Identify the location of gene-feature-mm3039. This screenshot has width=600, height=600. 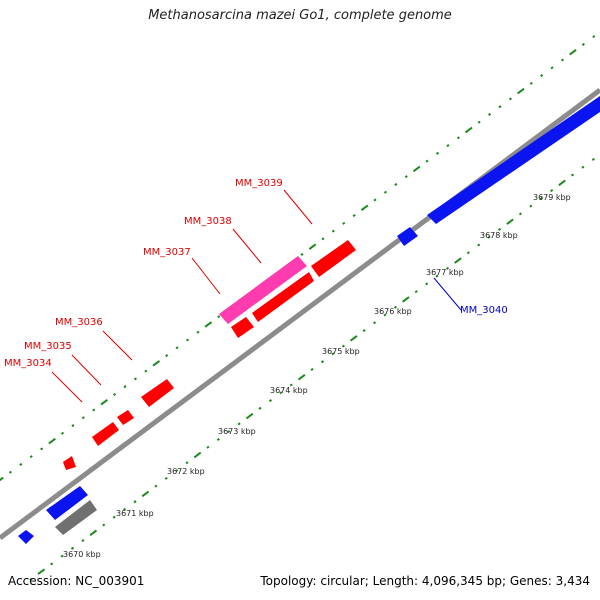
(333, 258).